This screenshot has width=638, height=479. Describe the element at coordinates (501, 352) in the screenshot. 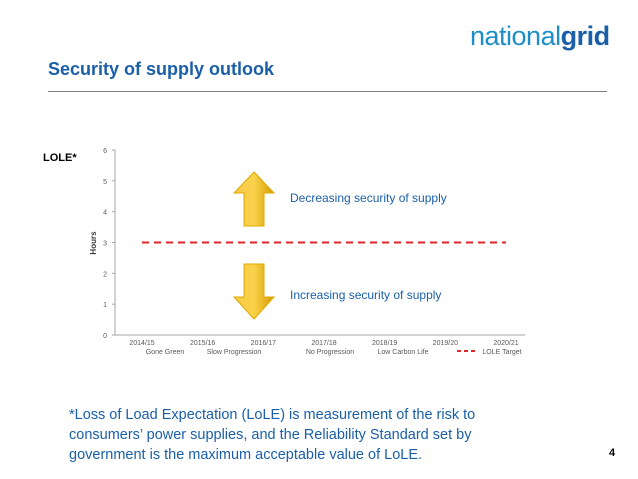

I see `legend-entry: LOLE Target` at that location.